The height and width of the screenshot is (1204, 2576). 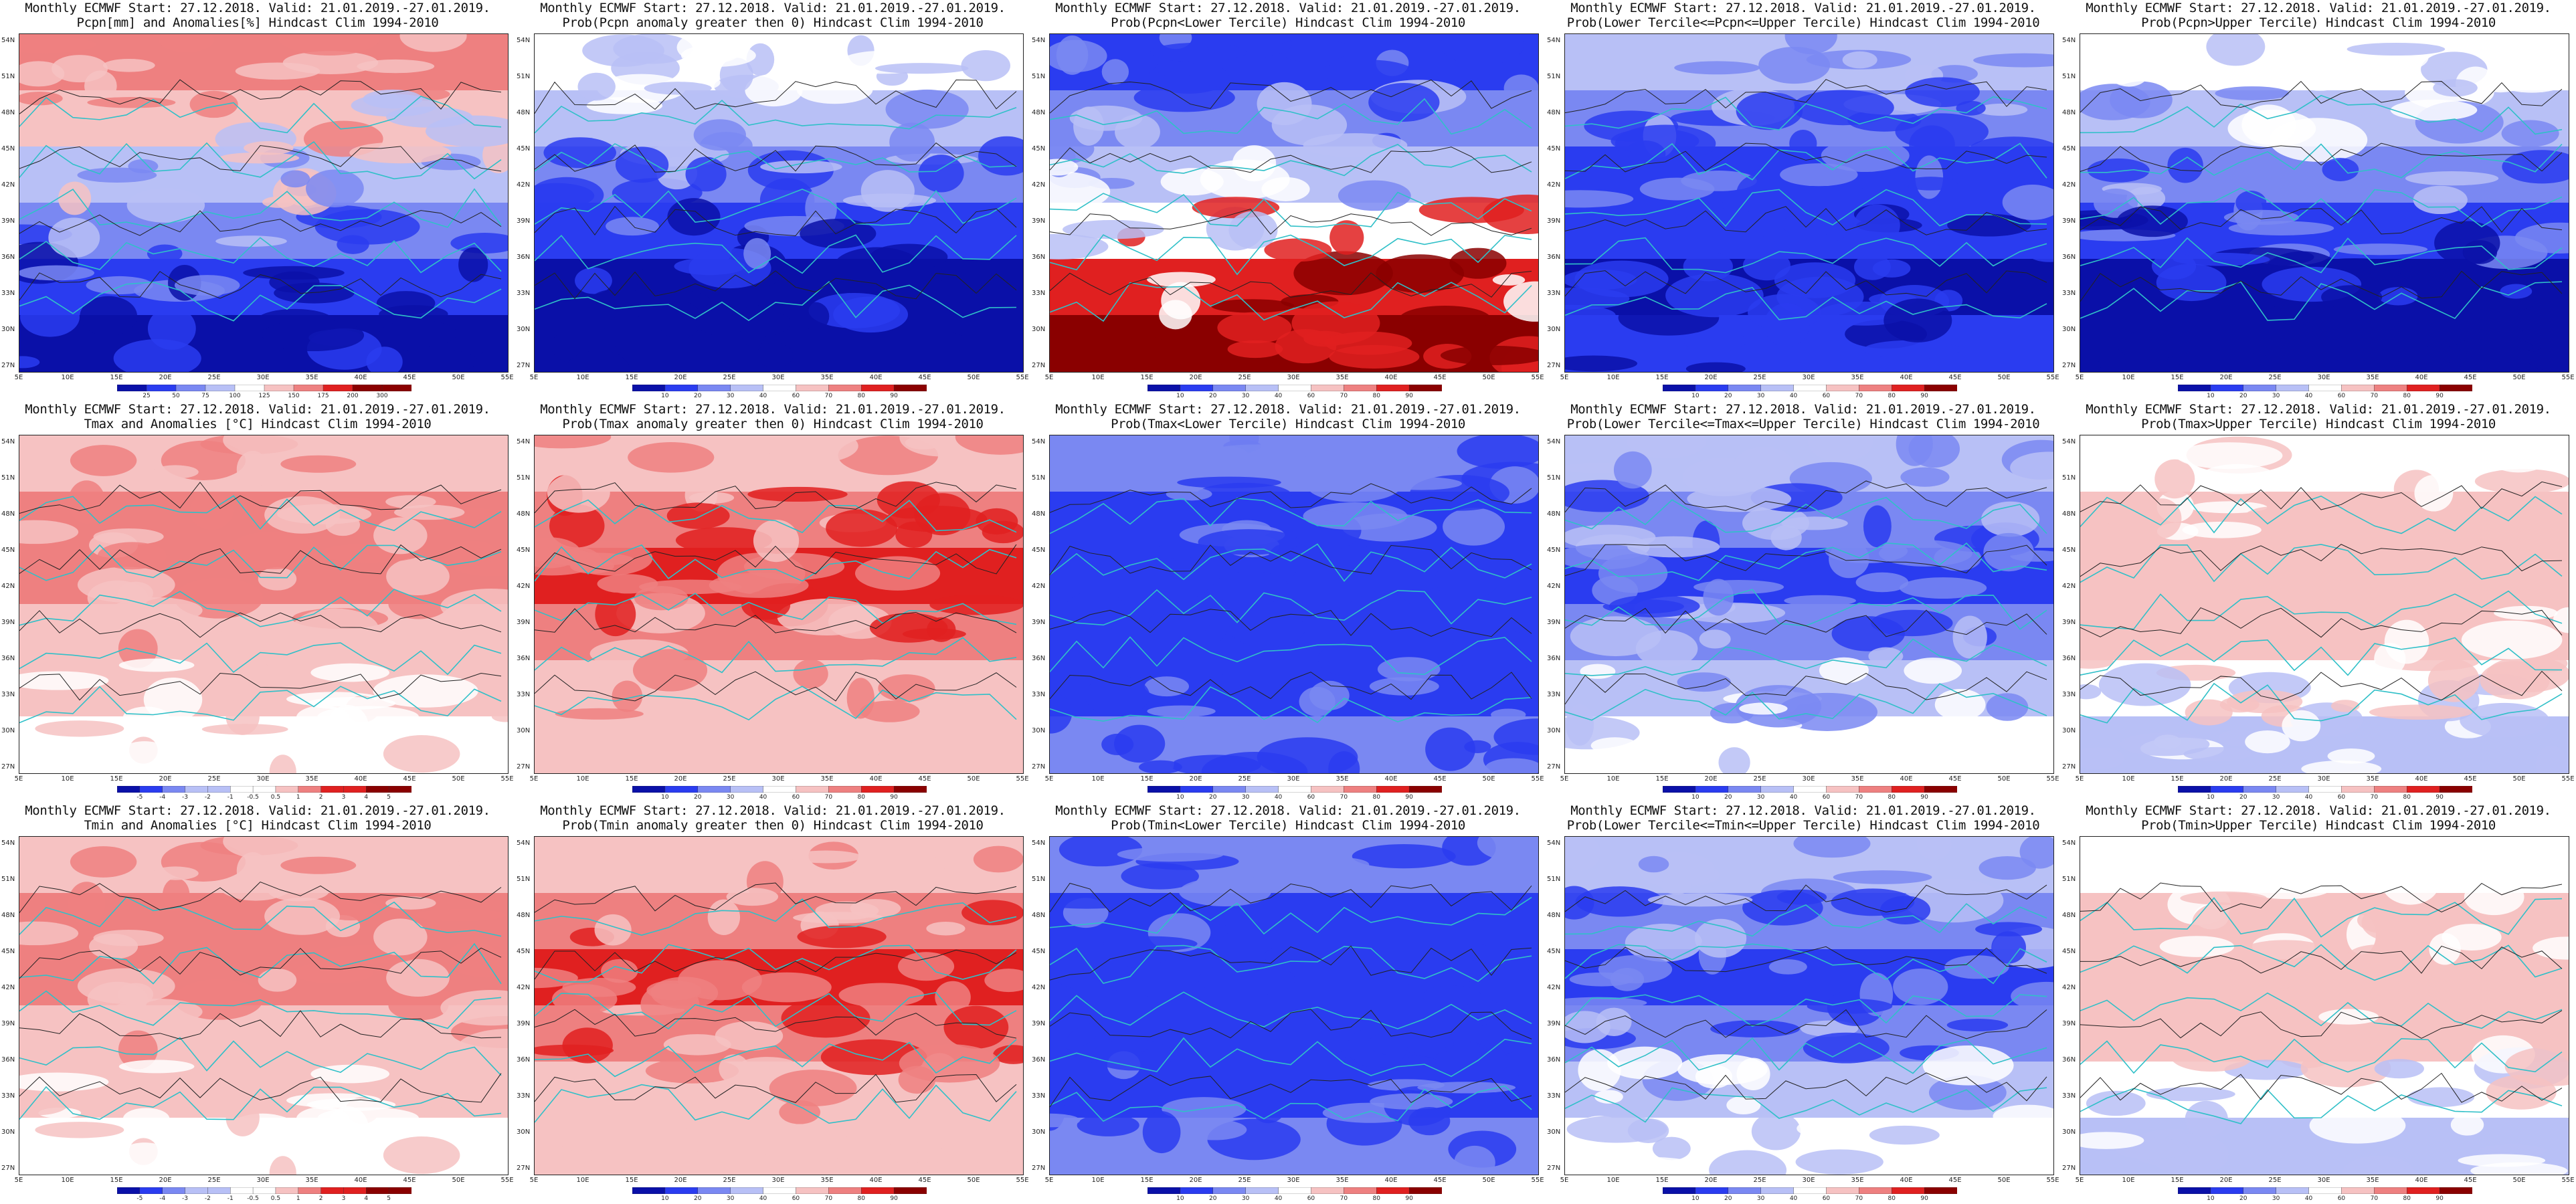 What do you see at coordinates (2323, 377) in the screenshot?
I see `longitude-label: 30E` at bounding box center [2323, 377].